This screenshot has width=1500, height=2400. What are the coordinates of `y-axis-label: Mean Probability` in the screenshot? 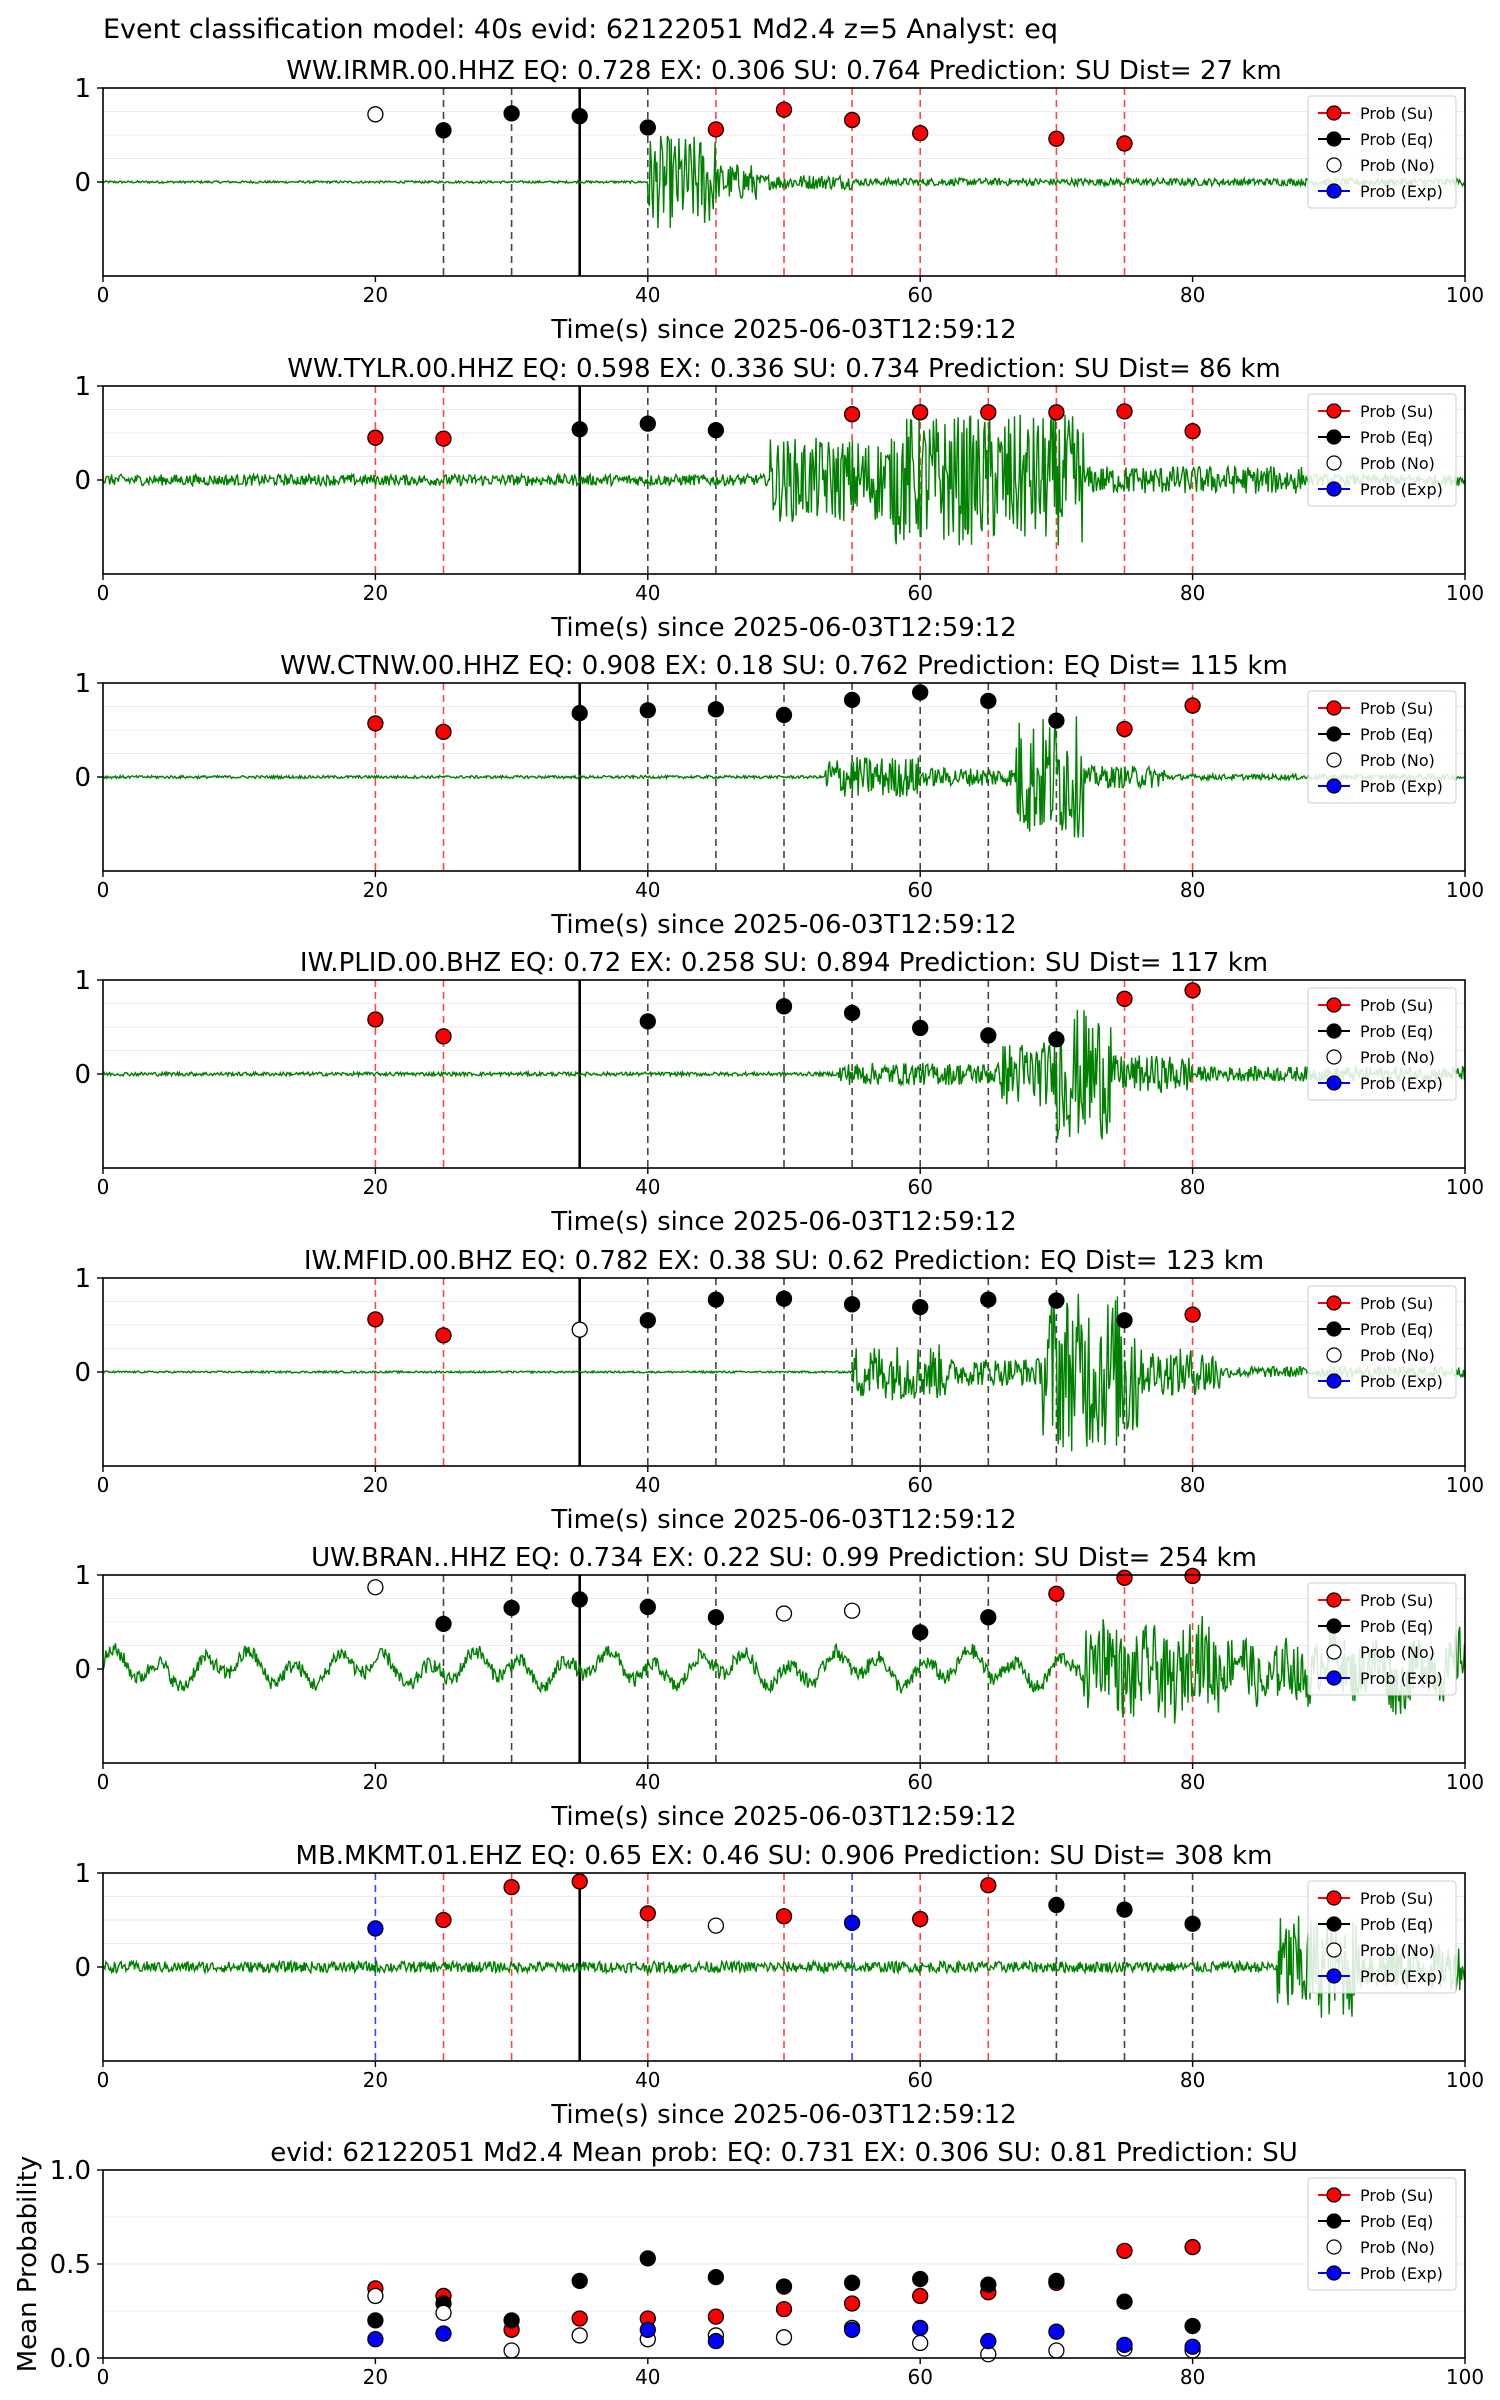 It's located at (28, 2264).